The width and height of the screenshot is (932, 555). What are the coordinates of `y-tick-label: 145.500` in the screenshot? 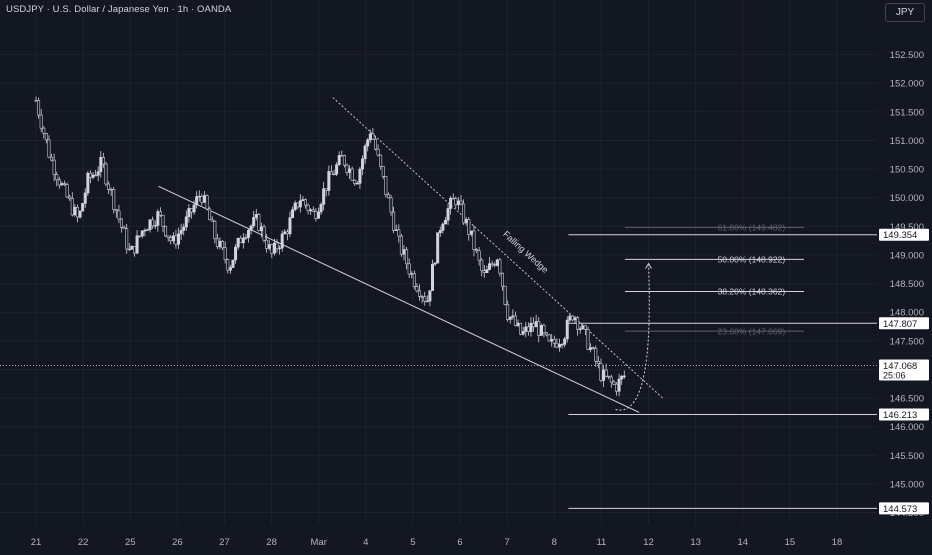 It's located at (907, 456).